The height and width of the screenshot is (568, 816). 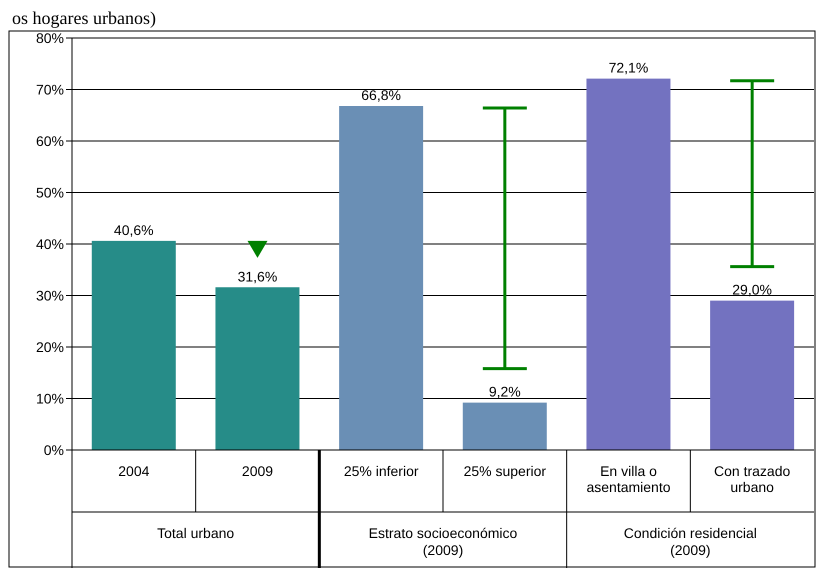 I want to click on text: Estrato socioeconómico (2009), so click(x=443, y=541).